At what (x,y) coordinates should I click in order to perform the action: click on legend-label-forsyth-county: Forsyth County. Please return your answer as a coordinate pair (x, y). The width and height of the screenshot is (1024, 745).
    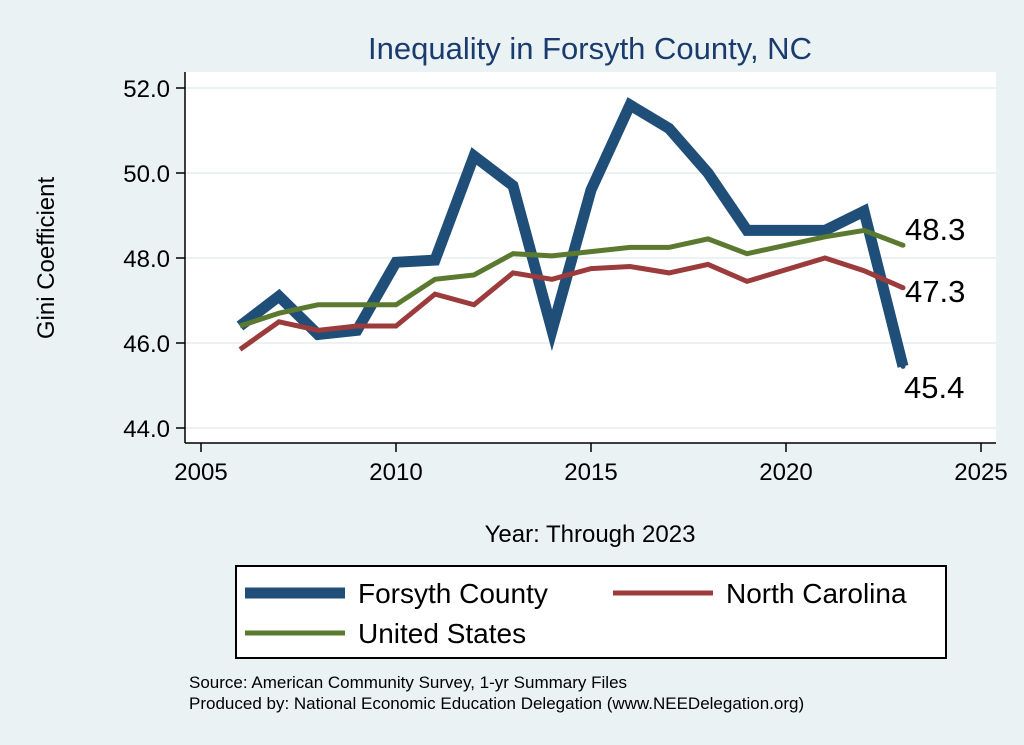
    Looking at the image, I should click on (453, 593).